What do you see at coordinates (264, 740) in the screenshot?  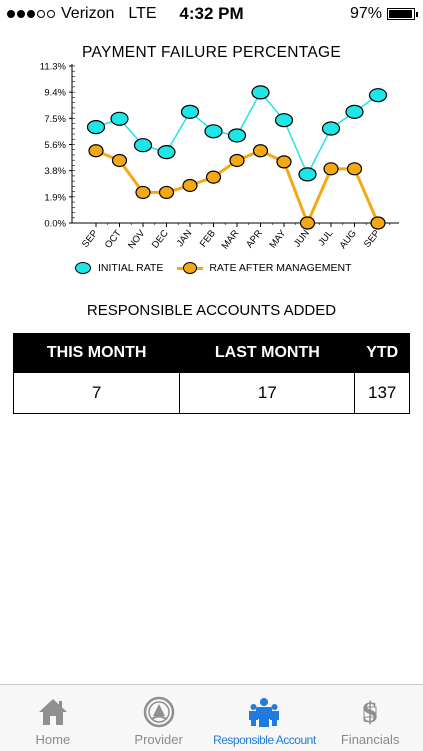 I see `tab-label: Responsible Account` at bounding box center [264, 740].